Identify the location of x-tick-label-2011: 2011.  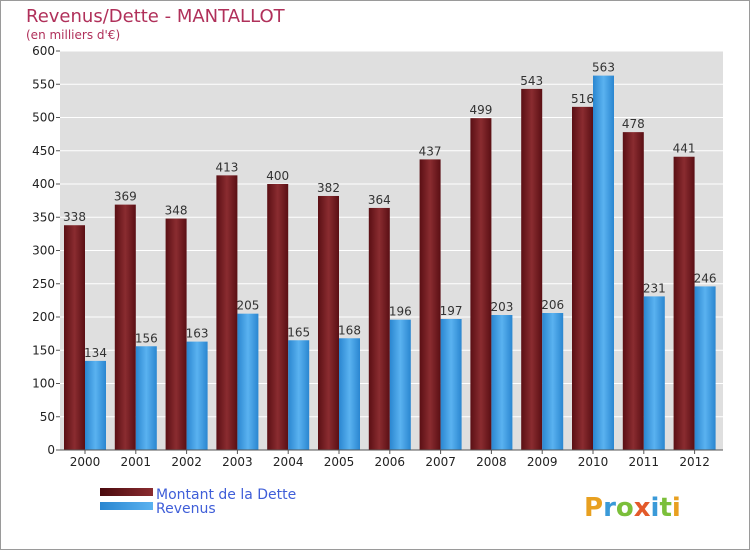
(644, 462).